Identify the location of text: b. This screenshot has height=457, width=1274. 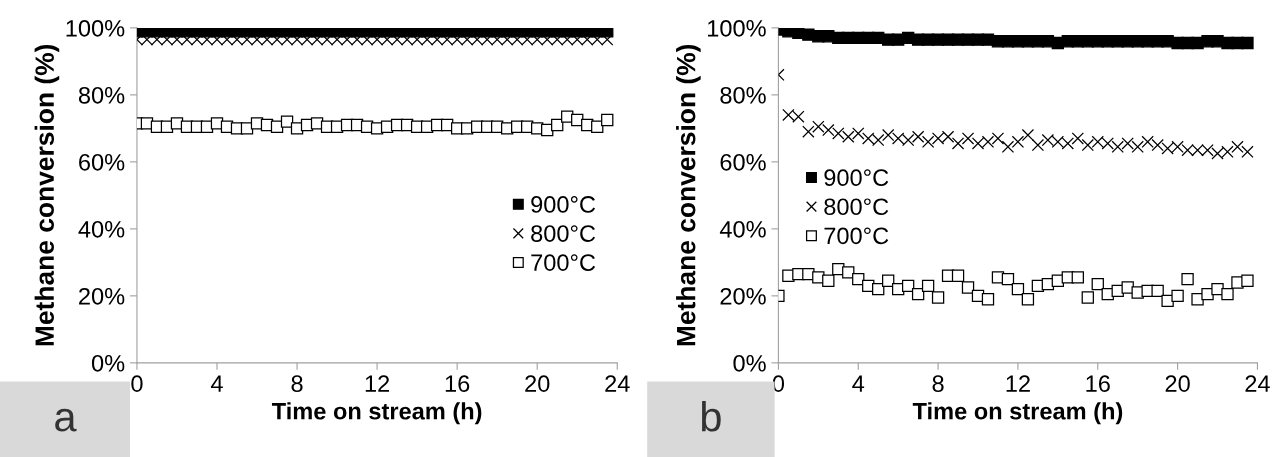
(711, 416).